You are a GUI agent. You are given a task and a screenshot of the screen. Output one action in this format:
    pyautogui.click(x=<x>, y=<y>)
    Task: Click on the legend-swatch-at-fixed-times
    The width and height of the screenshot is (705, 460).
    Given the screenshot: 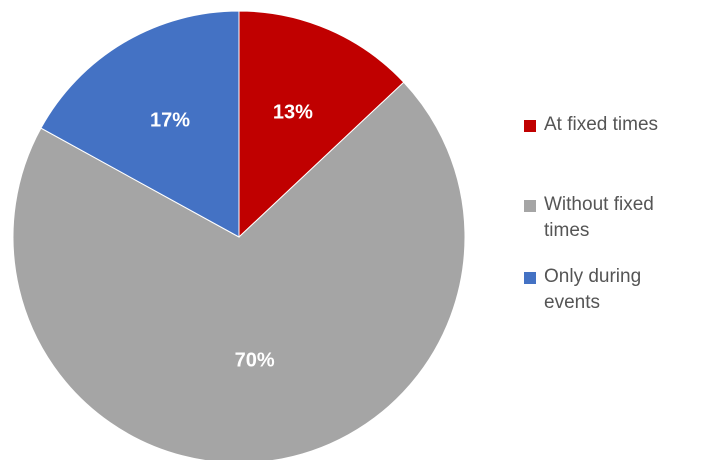 What is the action you would take?
    pyautogui.click(x=530, y=126)
    